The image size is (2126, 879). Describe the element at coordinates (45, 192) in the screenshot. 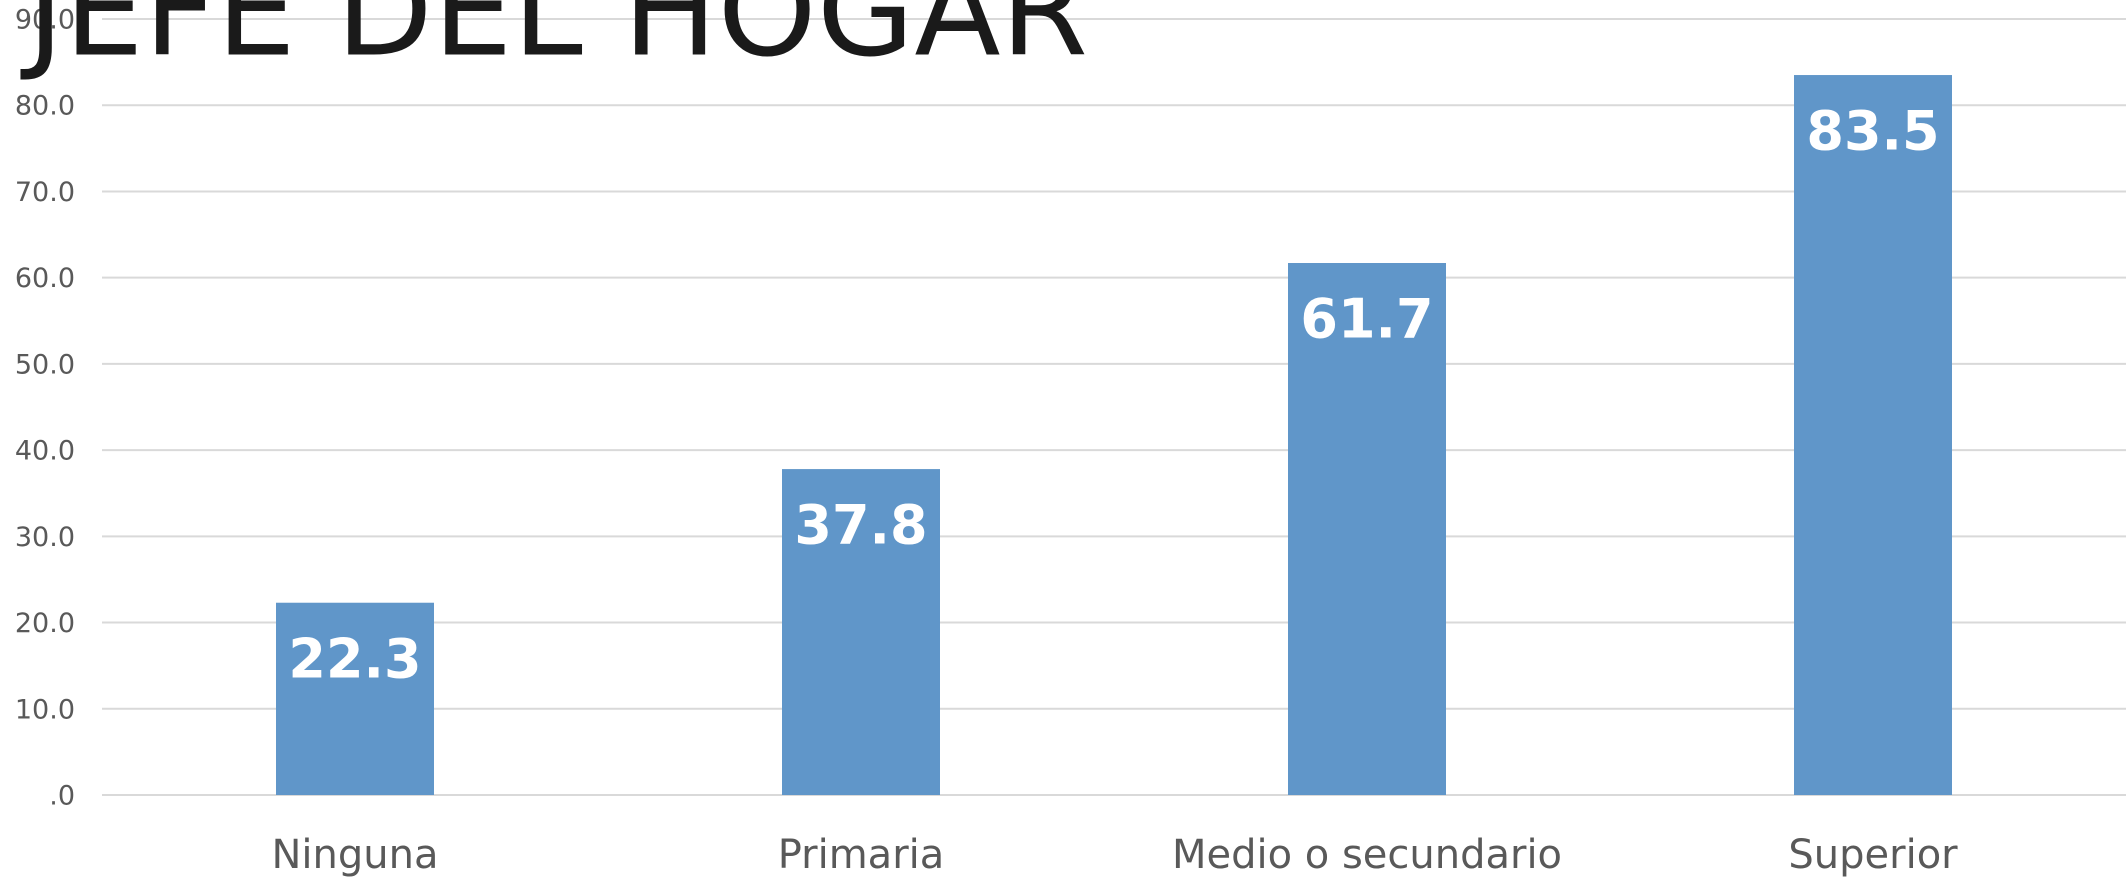

I see `y-tick-label: 70.0` at that location.